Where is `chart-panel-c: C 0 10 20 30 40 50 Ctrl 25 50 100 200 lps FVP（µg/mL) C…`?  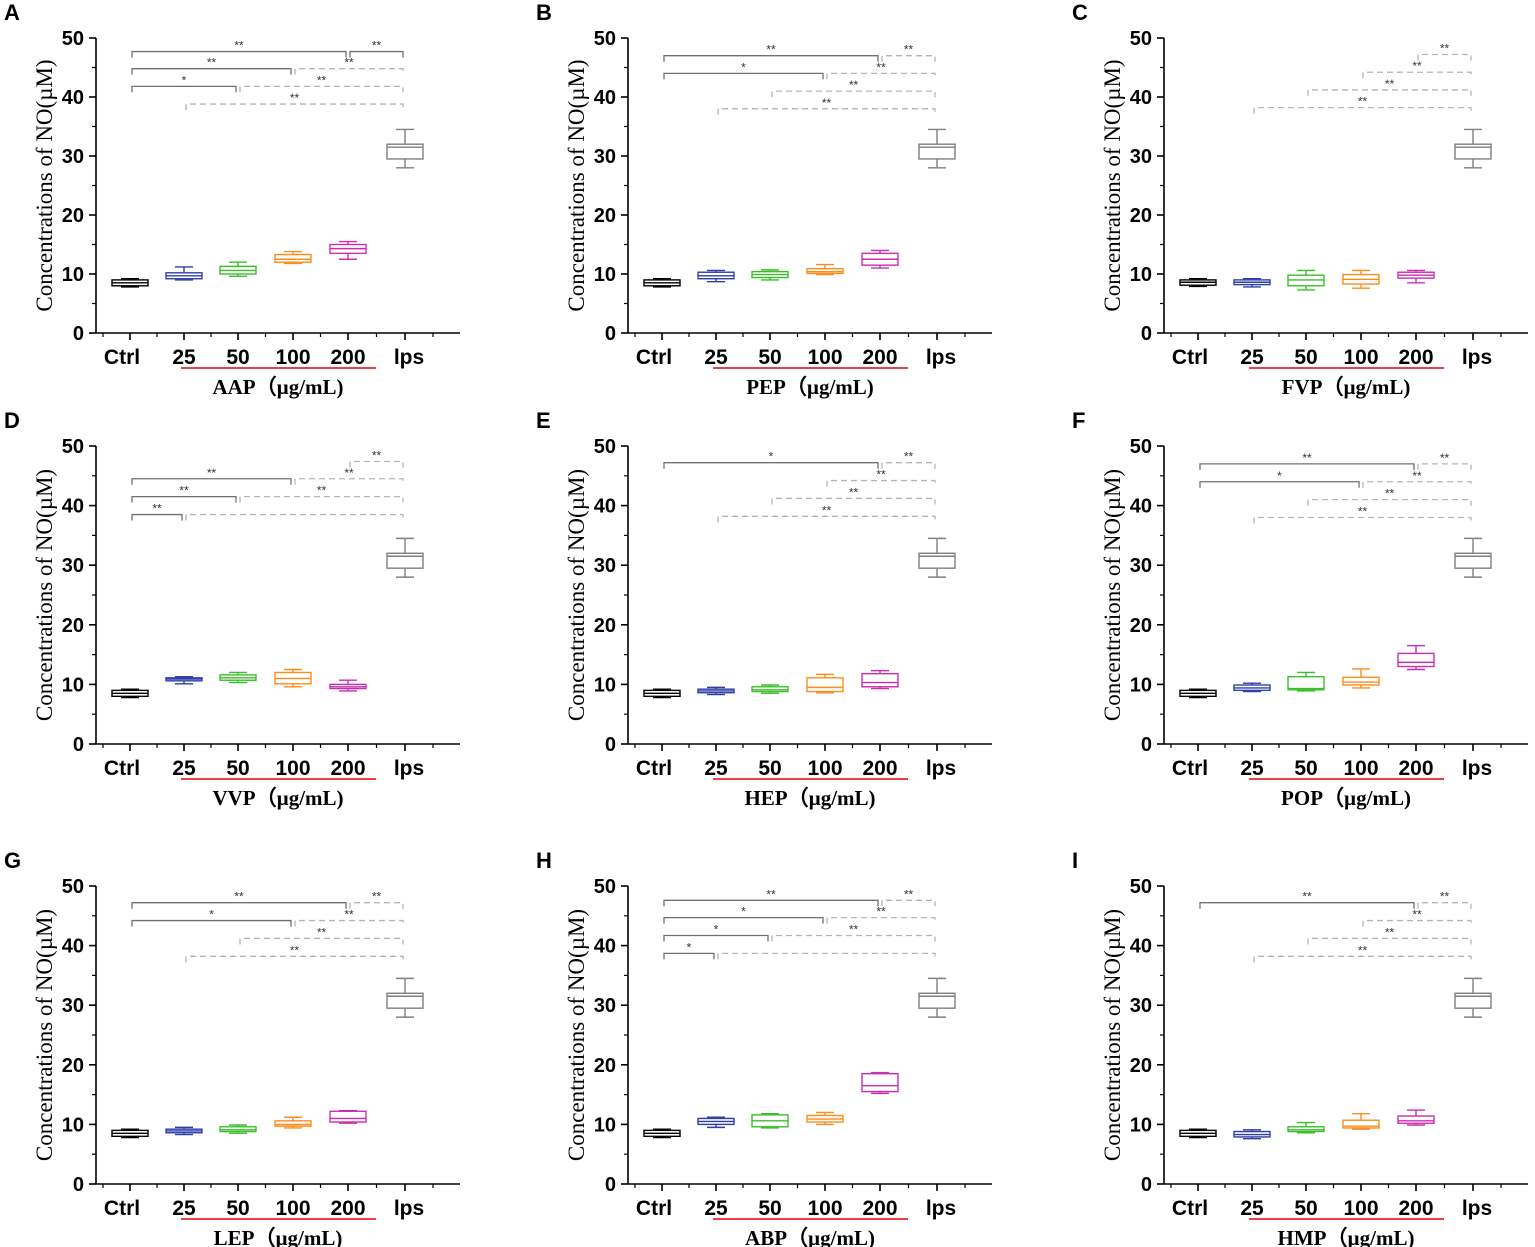 chart-panel-c: C 0 10 20 30 40 50 Ctrl 25 50 100 200 lps FVP（µg/mL) C… is located at coordinates (1300, 199).